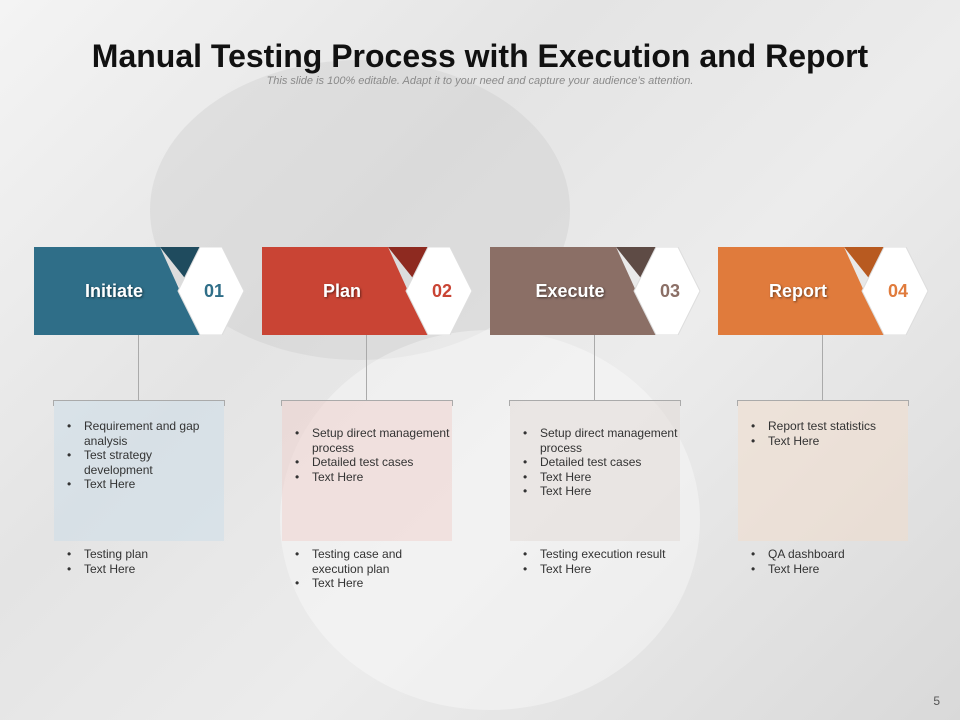 This screenshot has width=960, height=720. What do you see at coordinates (442, 291) in the screenshot?
I see `step-number: 02` at bounding box center [442, 291].